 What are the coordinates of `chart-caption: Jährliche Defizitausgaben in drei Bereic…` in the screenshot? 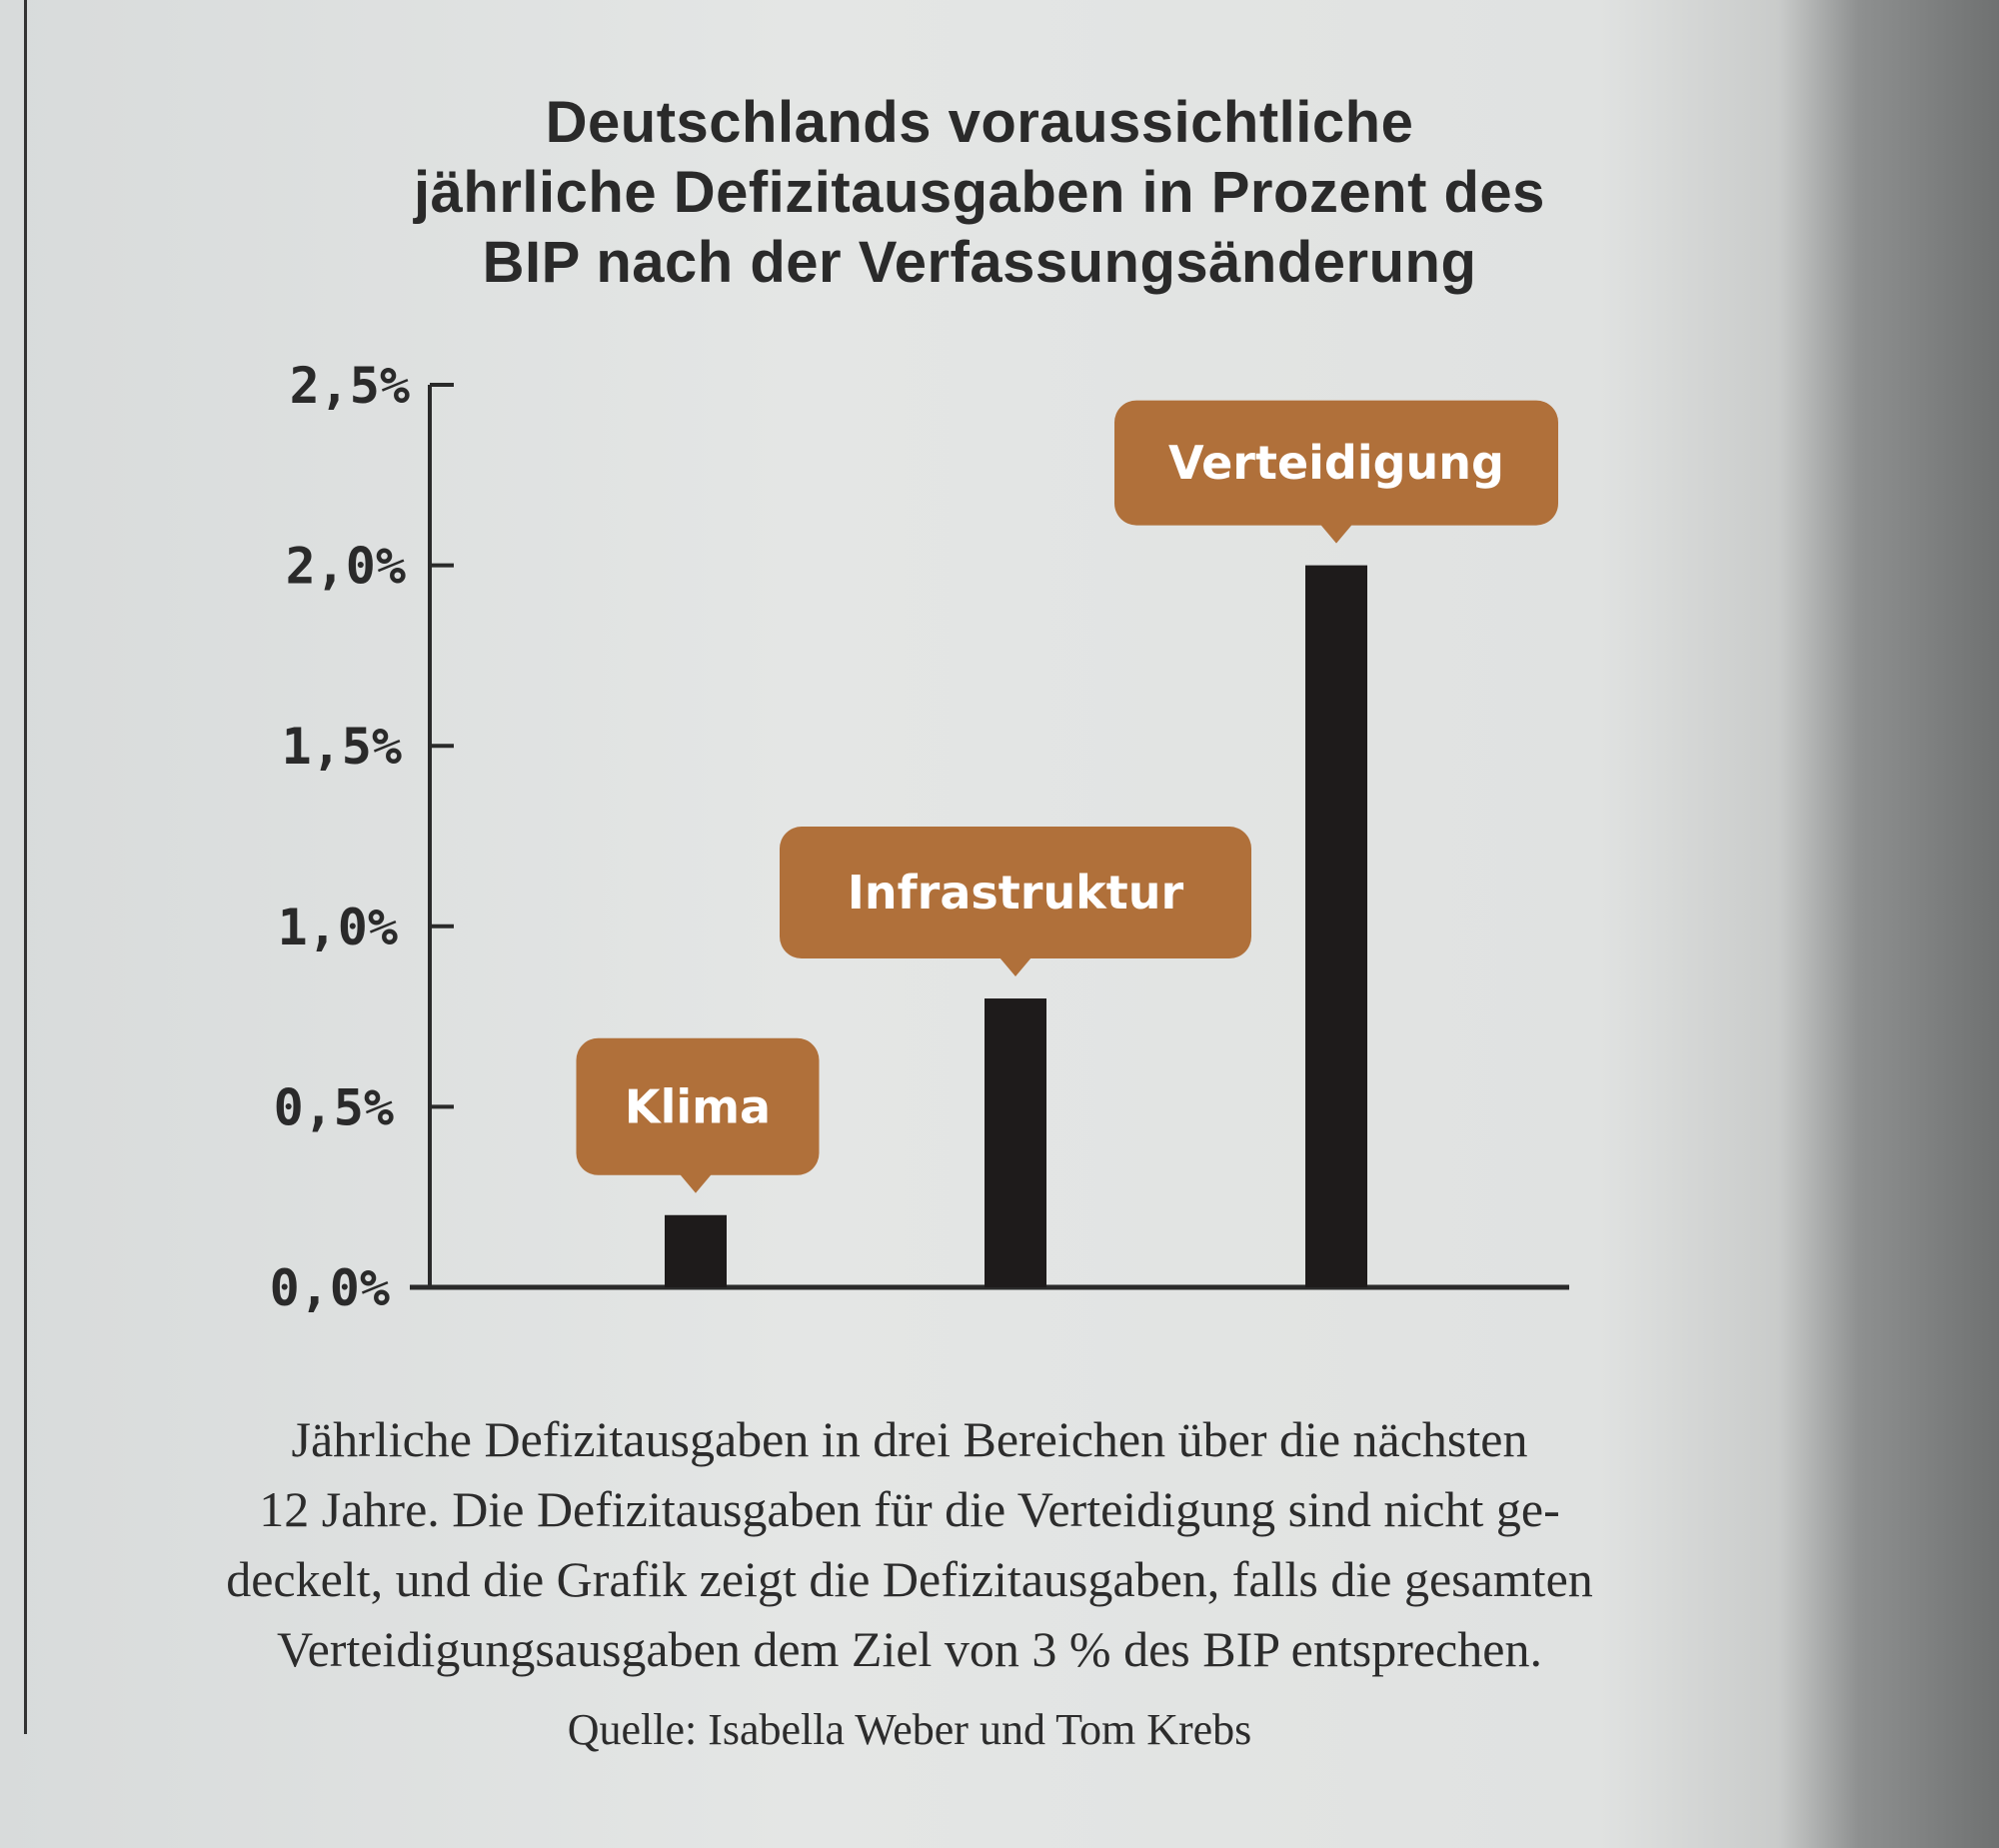 It's located at (910, 1544).